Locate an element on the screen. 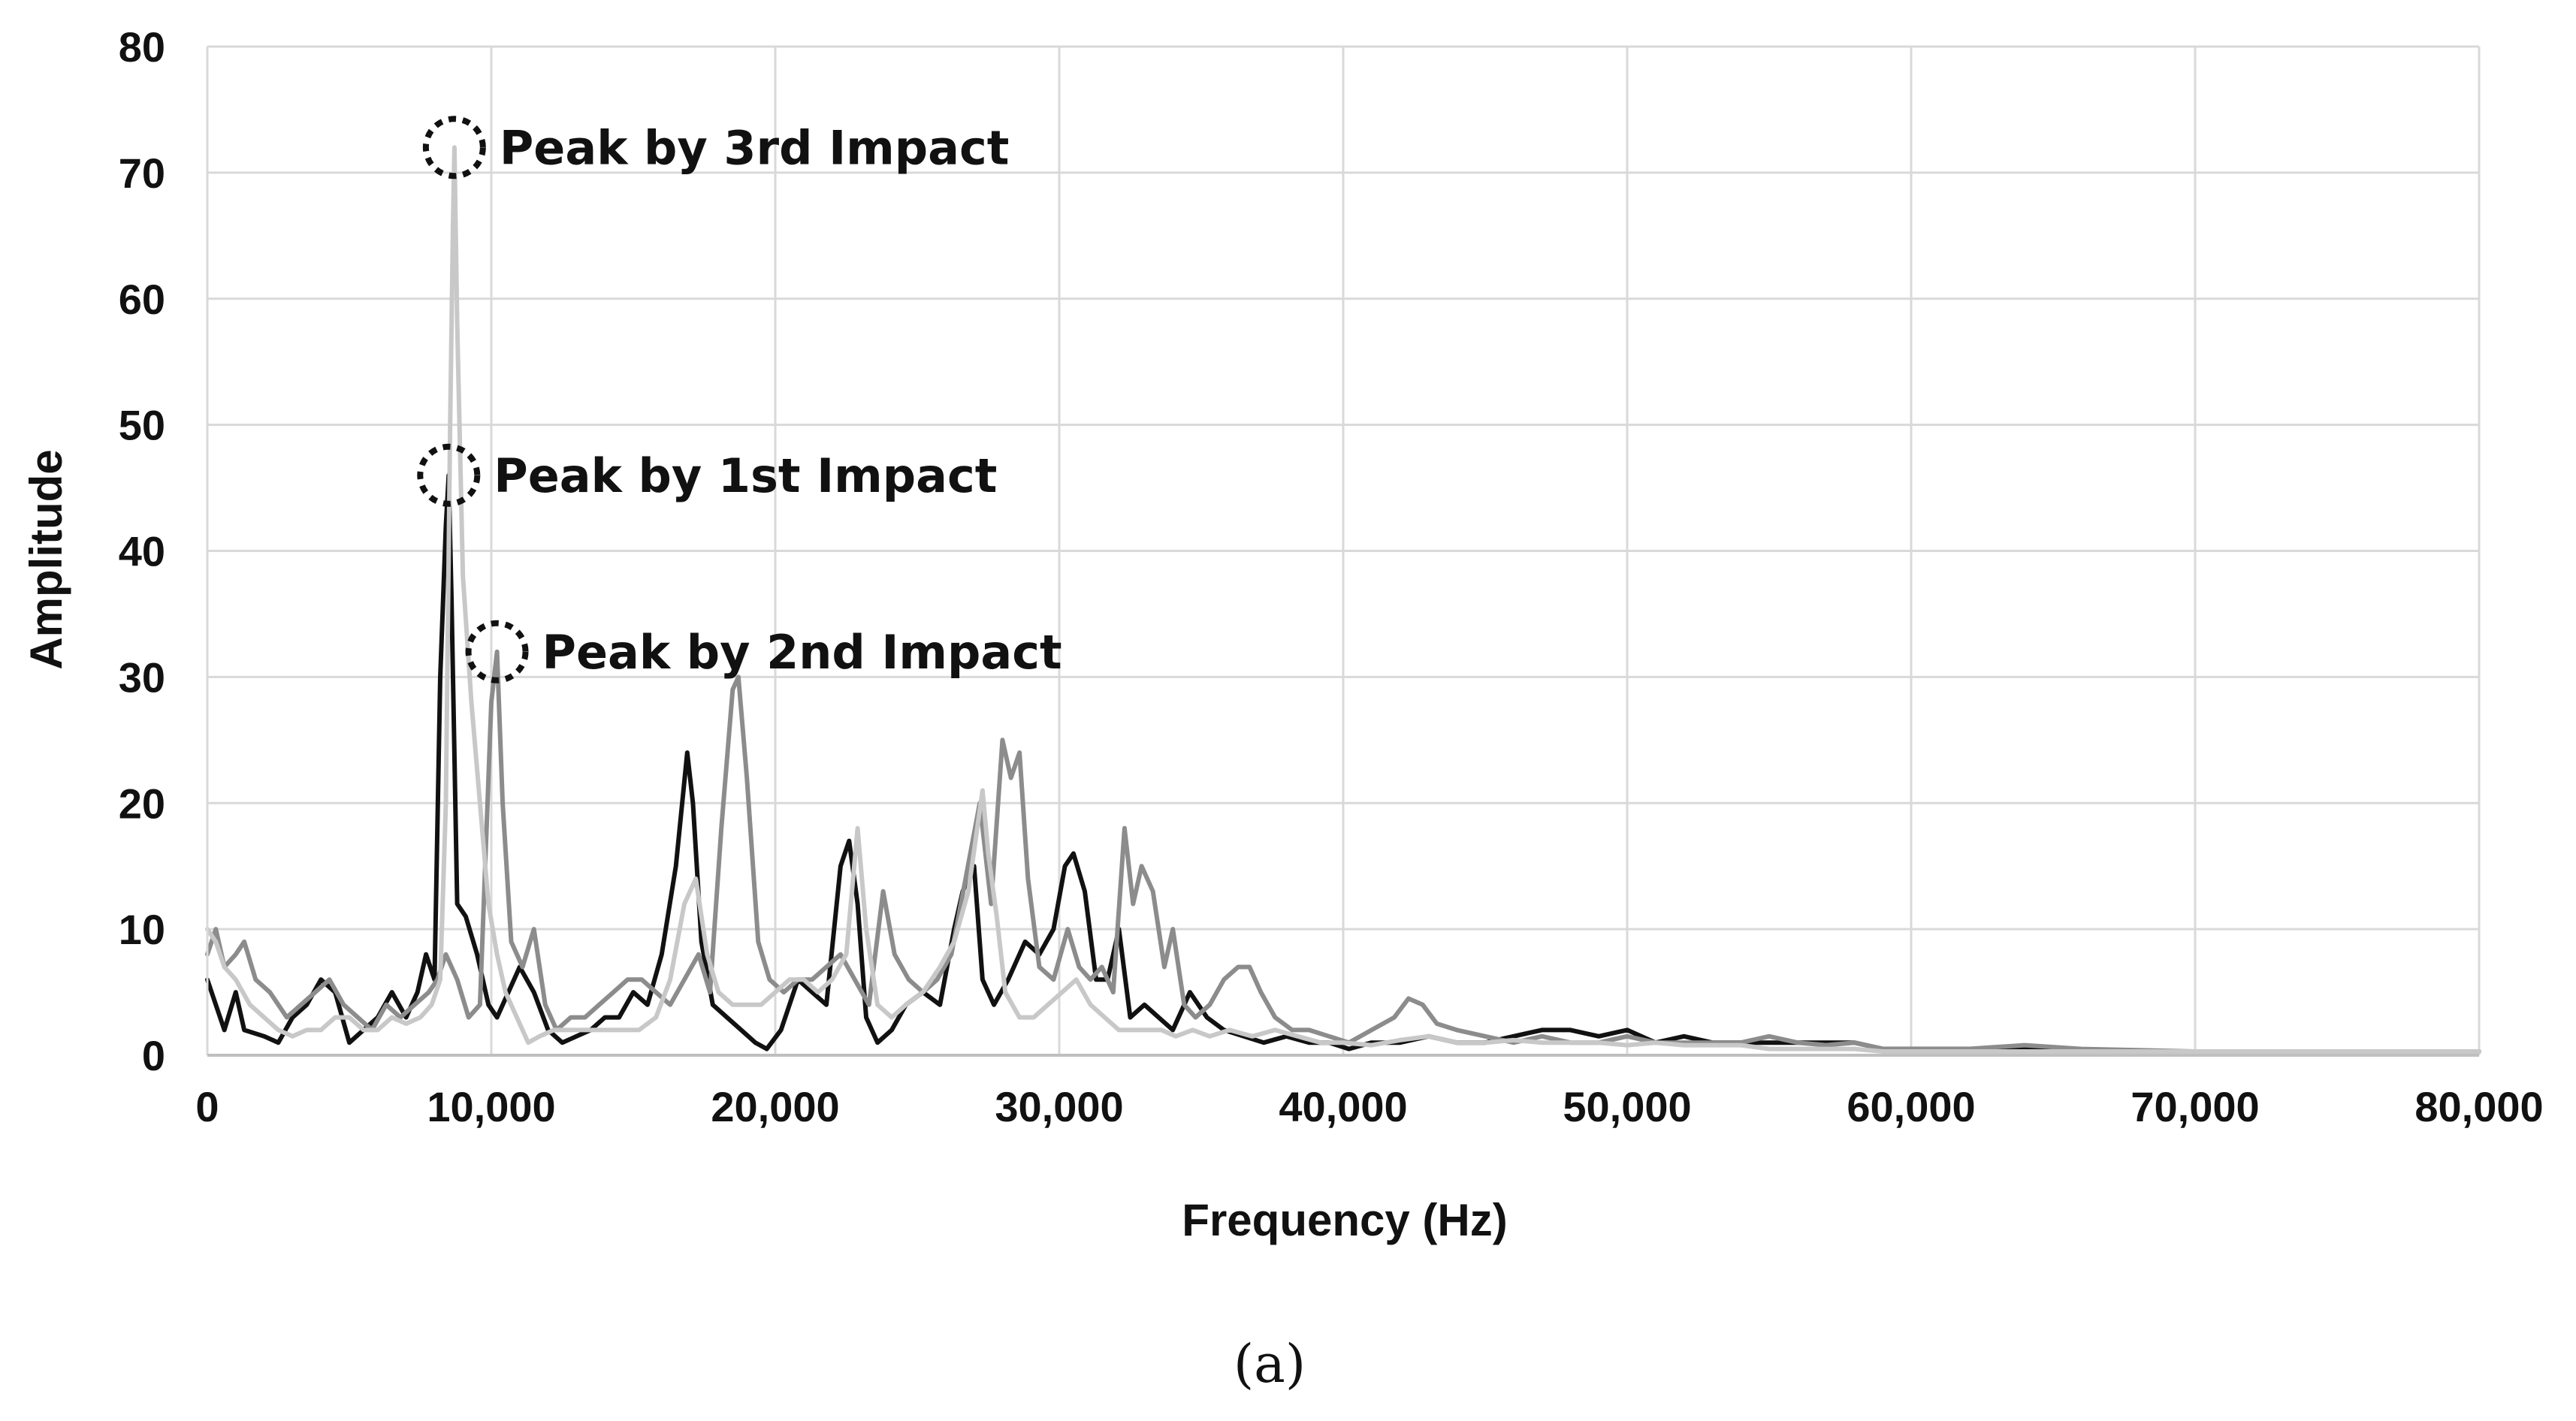 The width and height of the screenshot is (2576, 1421). peak-annotation-label: Peak by 2nd Impact is located at coordinates (802, 652).